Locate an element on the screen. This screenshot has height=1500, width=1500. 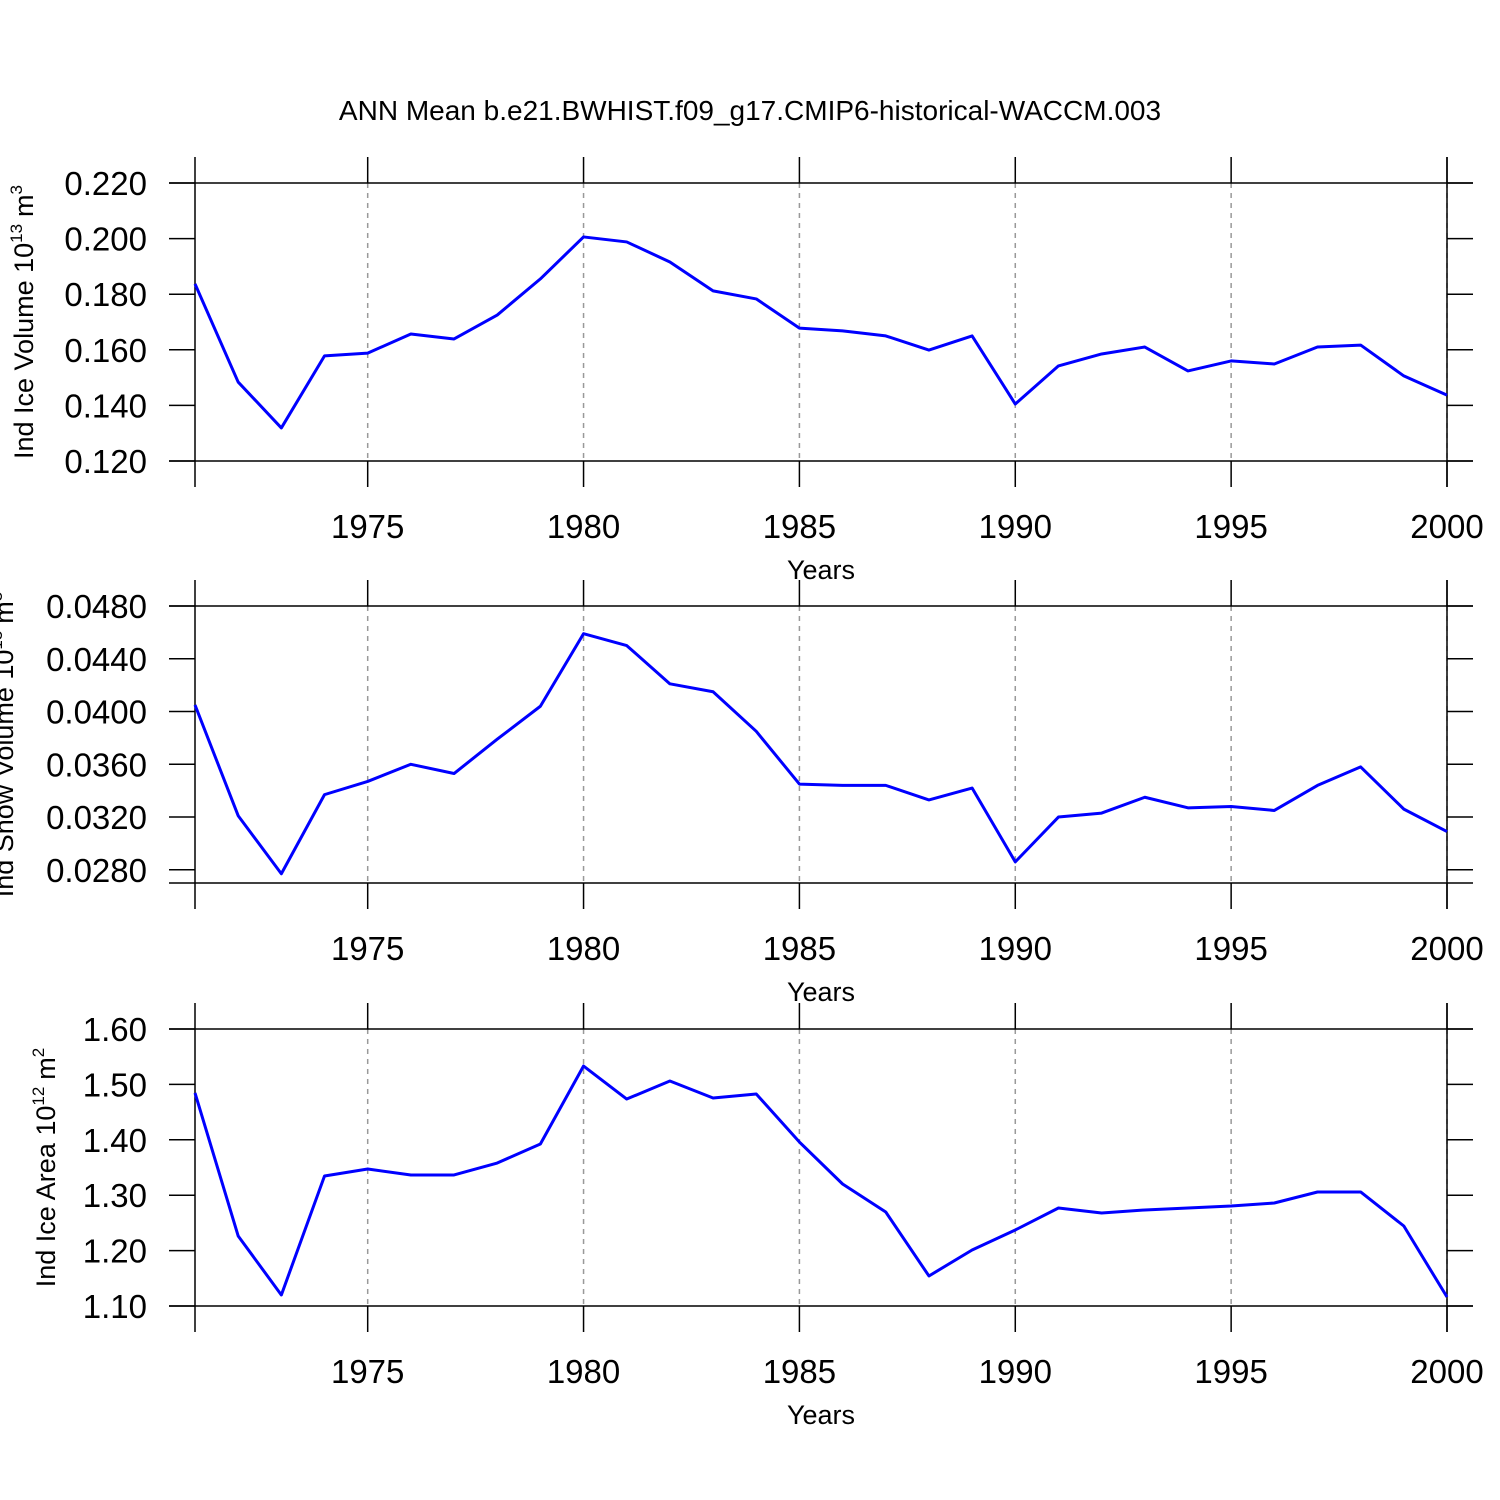
y-tick-label: 0.0480 is located at coordinates (96, 606).